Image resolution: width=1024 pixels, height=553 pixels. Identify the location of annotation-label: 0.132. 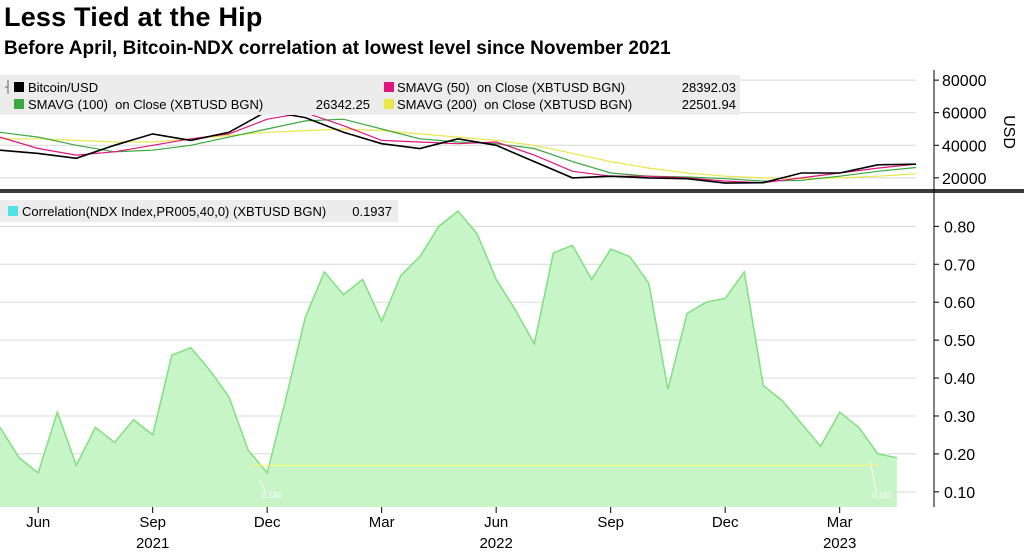
(272, 495).